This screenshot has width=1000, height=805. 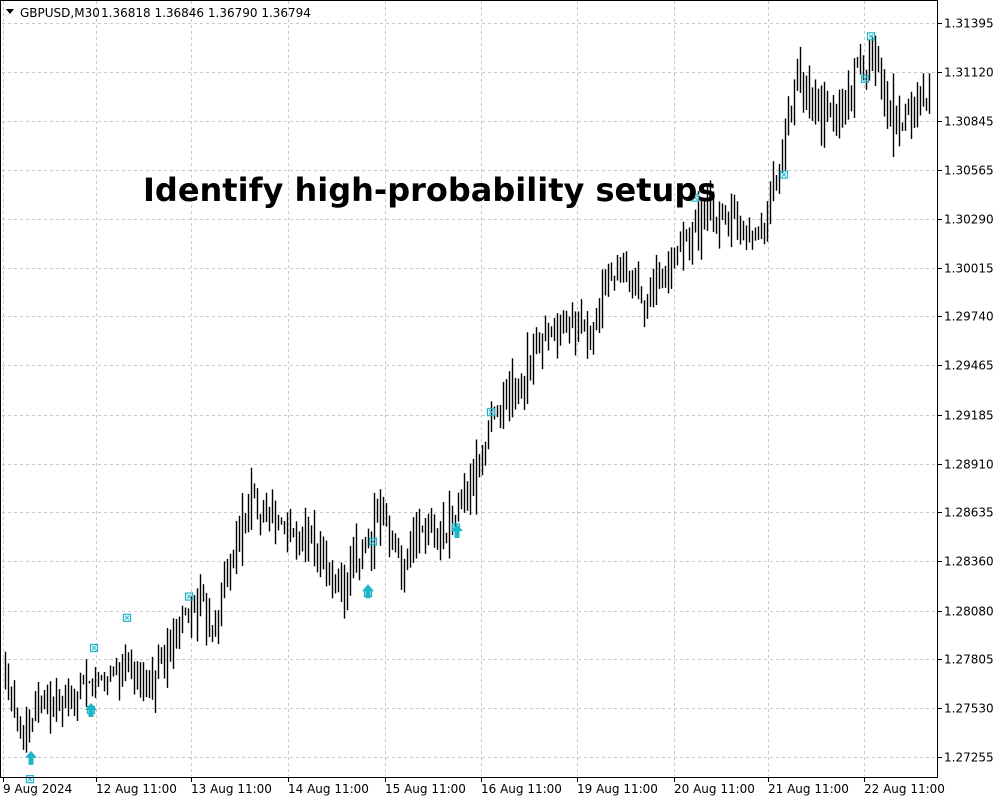 I want to click on price-tick-label: 1.29740, so click(x=969, y=317).